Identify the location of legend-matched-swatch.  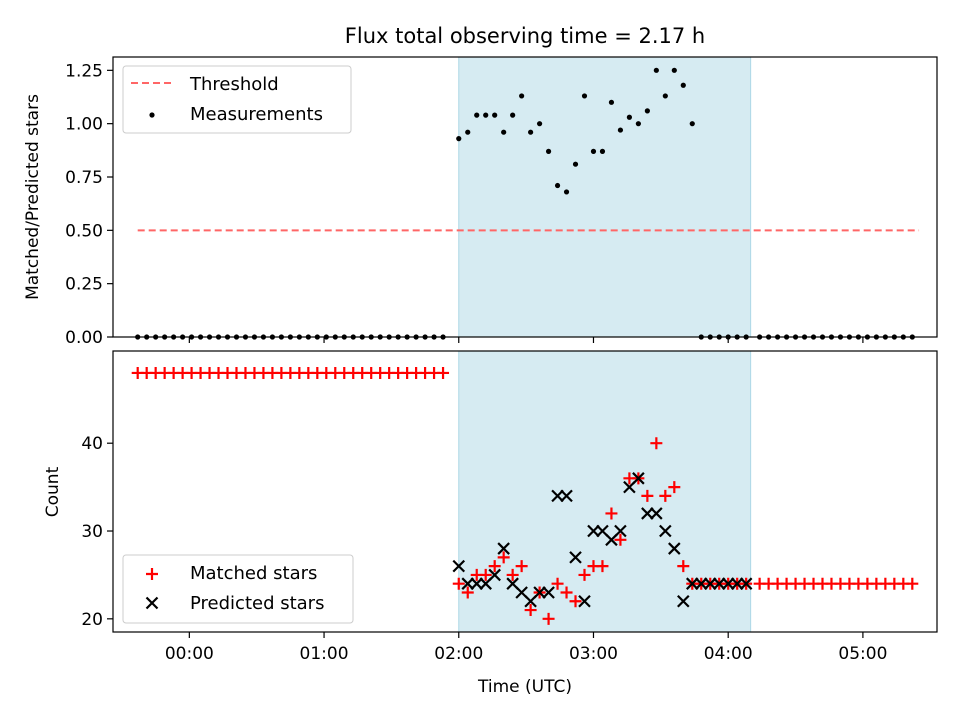
(152, 574).